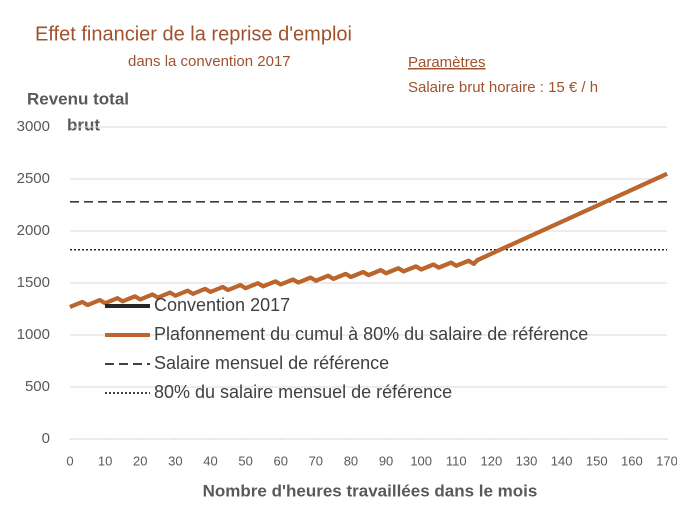 This screenshot has width=677, height=510. I want to click on x-tick-label: 60, so click(280, 460).